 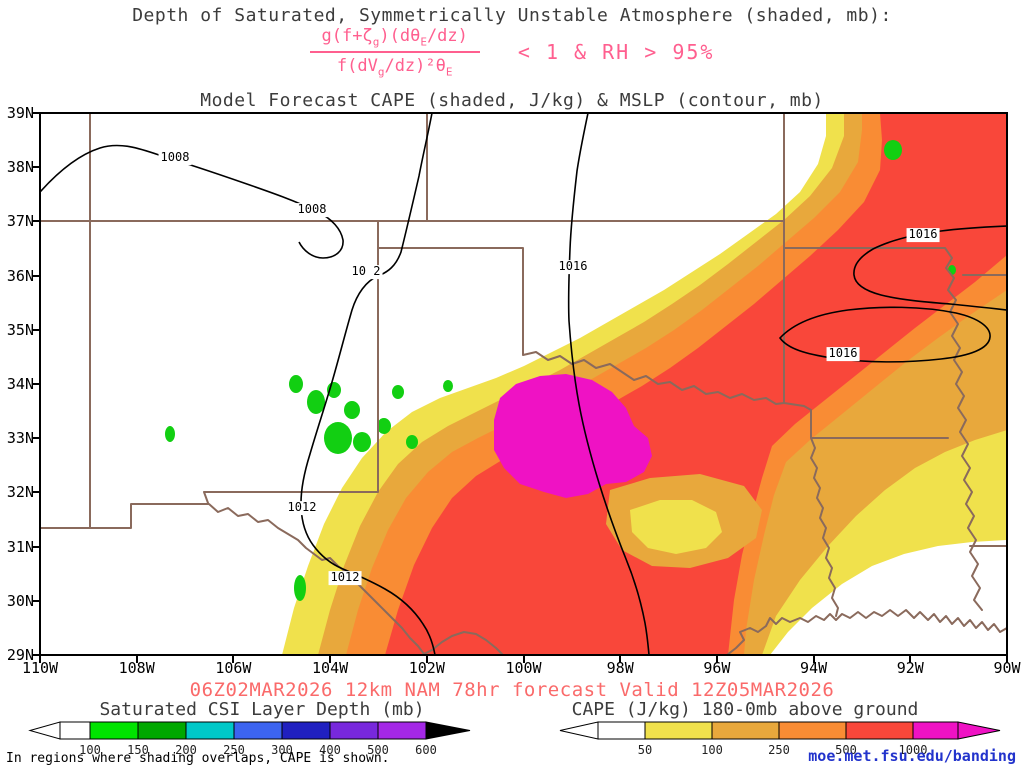 What do you see at coordinates (676, 527) in the screenshot?
I see `cape-shading-yellow-island` at bounding box center [676, 527].